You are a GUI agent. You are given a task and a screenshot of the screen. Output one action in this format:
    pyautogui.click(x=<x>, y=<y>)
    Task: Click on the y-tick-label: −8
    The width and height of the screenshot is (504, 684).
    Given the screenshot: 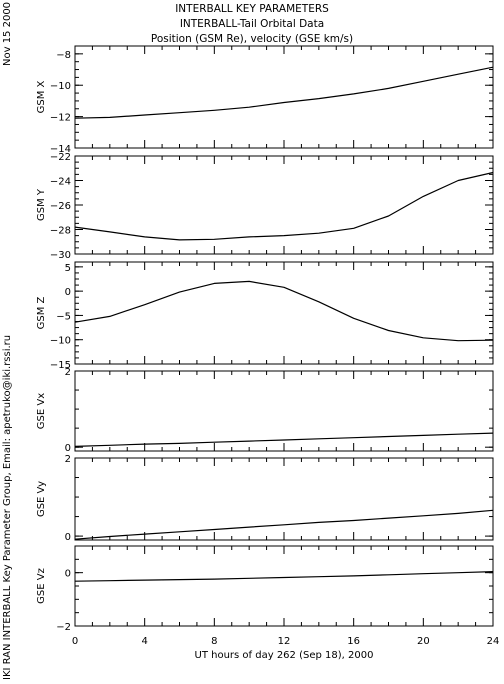 What is the action you would take?
    pyautogui.click(x=63, y=55)
    